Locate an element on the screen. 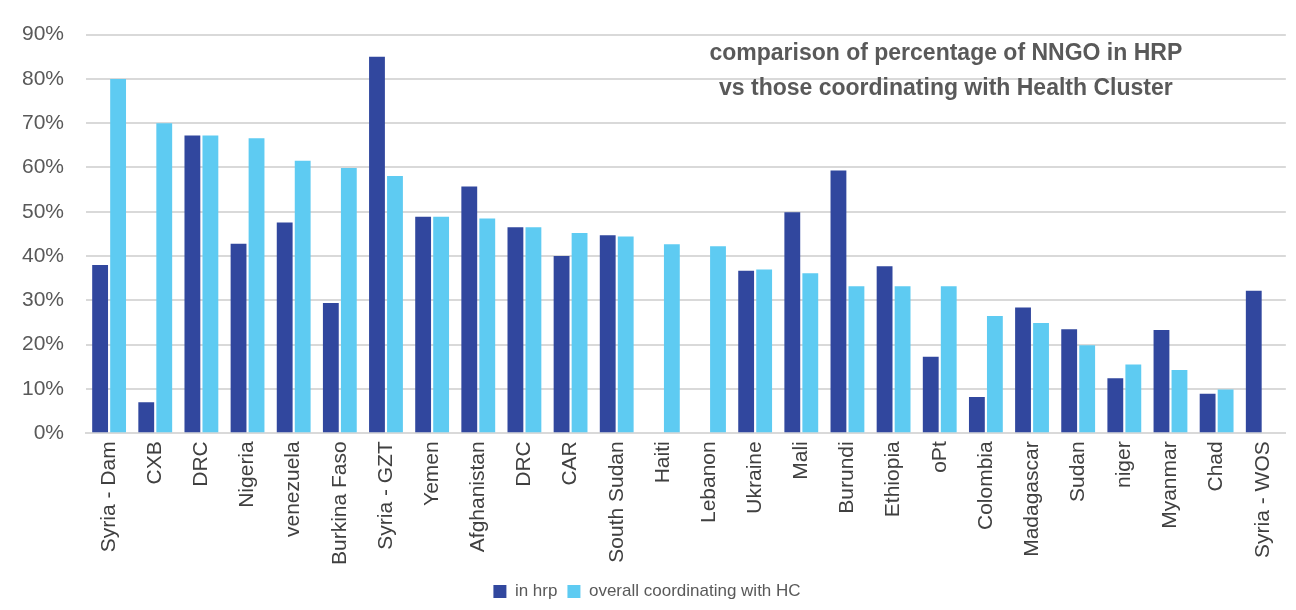 The width and height of the screenshot is (1296, 610). x-tick-label: oPt is located at coordinates (938, 457).